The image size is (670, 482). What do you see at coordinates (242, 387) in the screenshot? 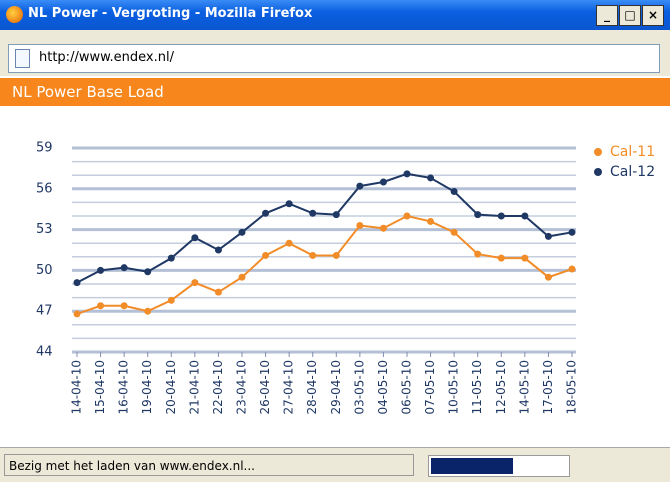
I see `x-tick-label: 23-04-10` at bounding box center [242, 387].